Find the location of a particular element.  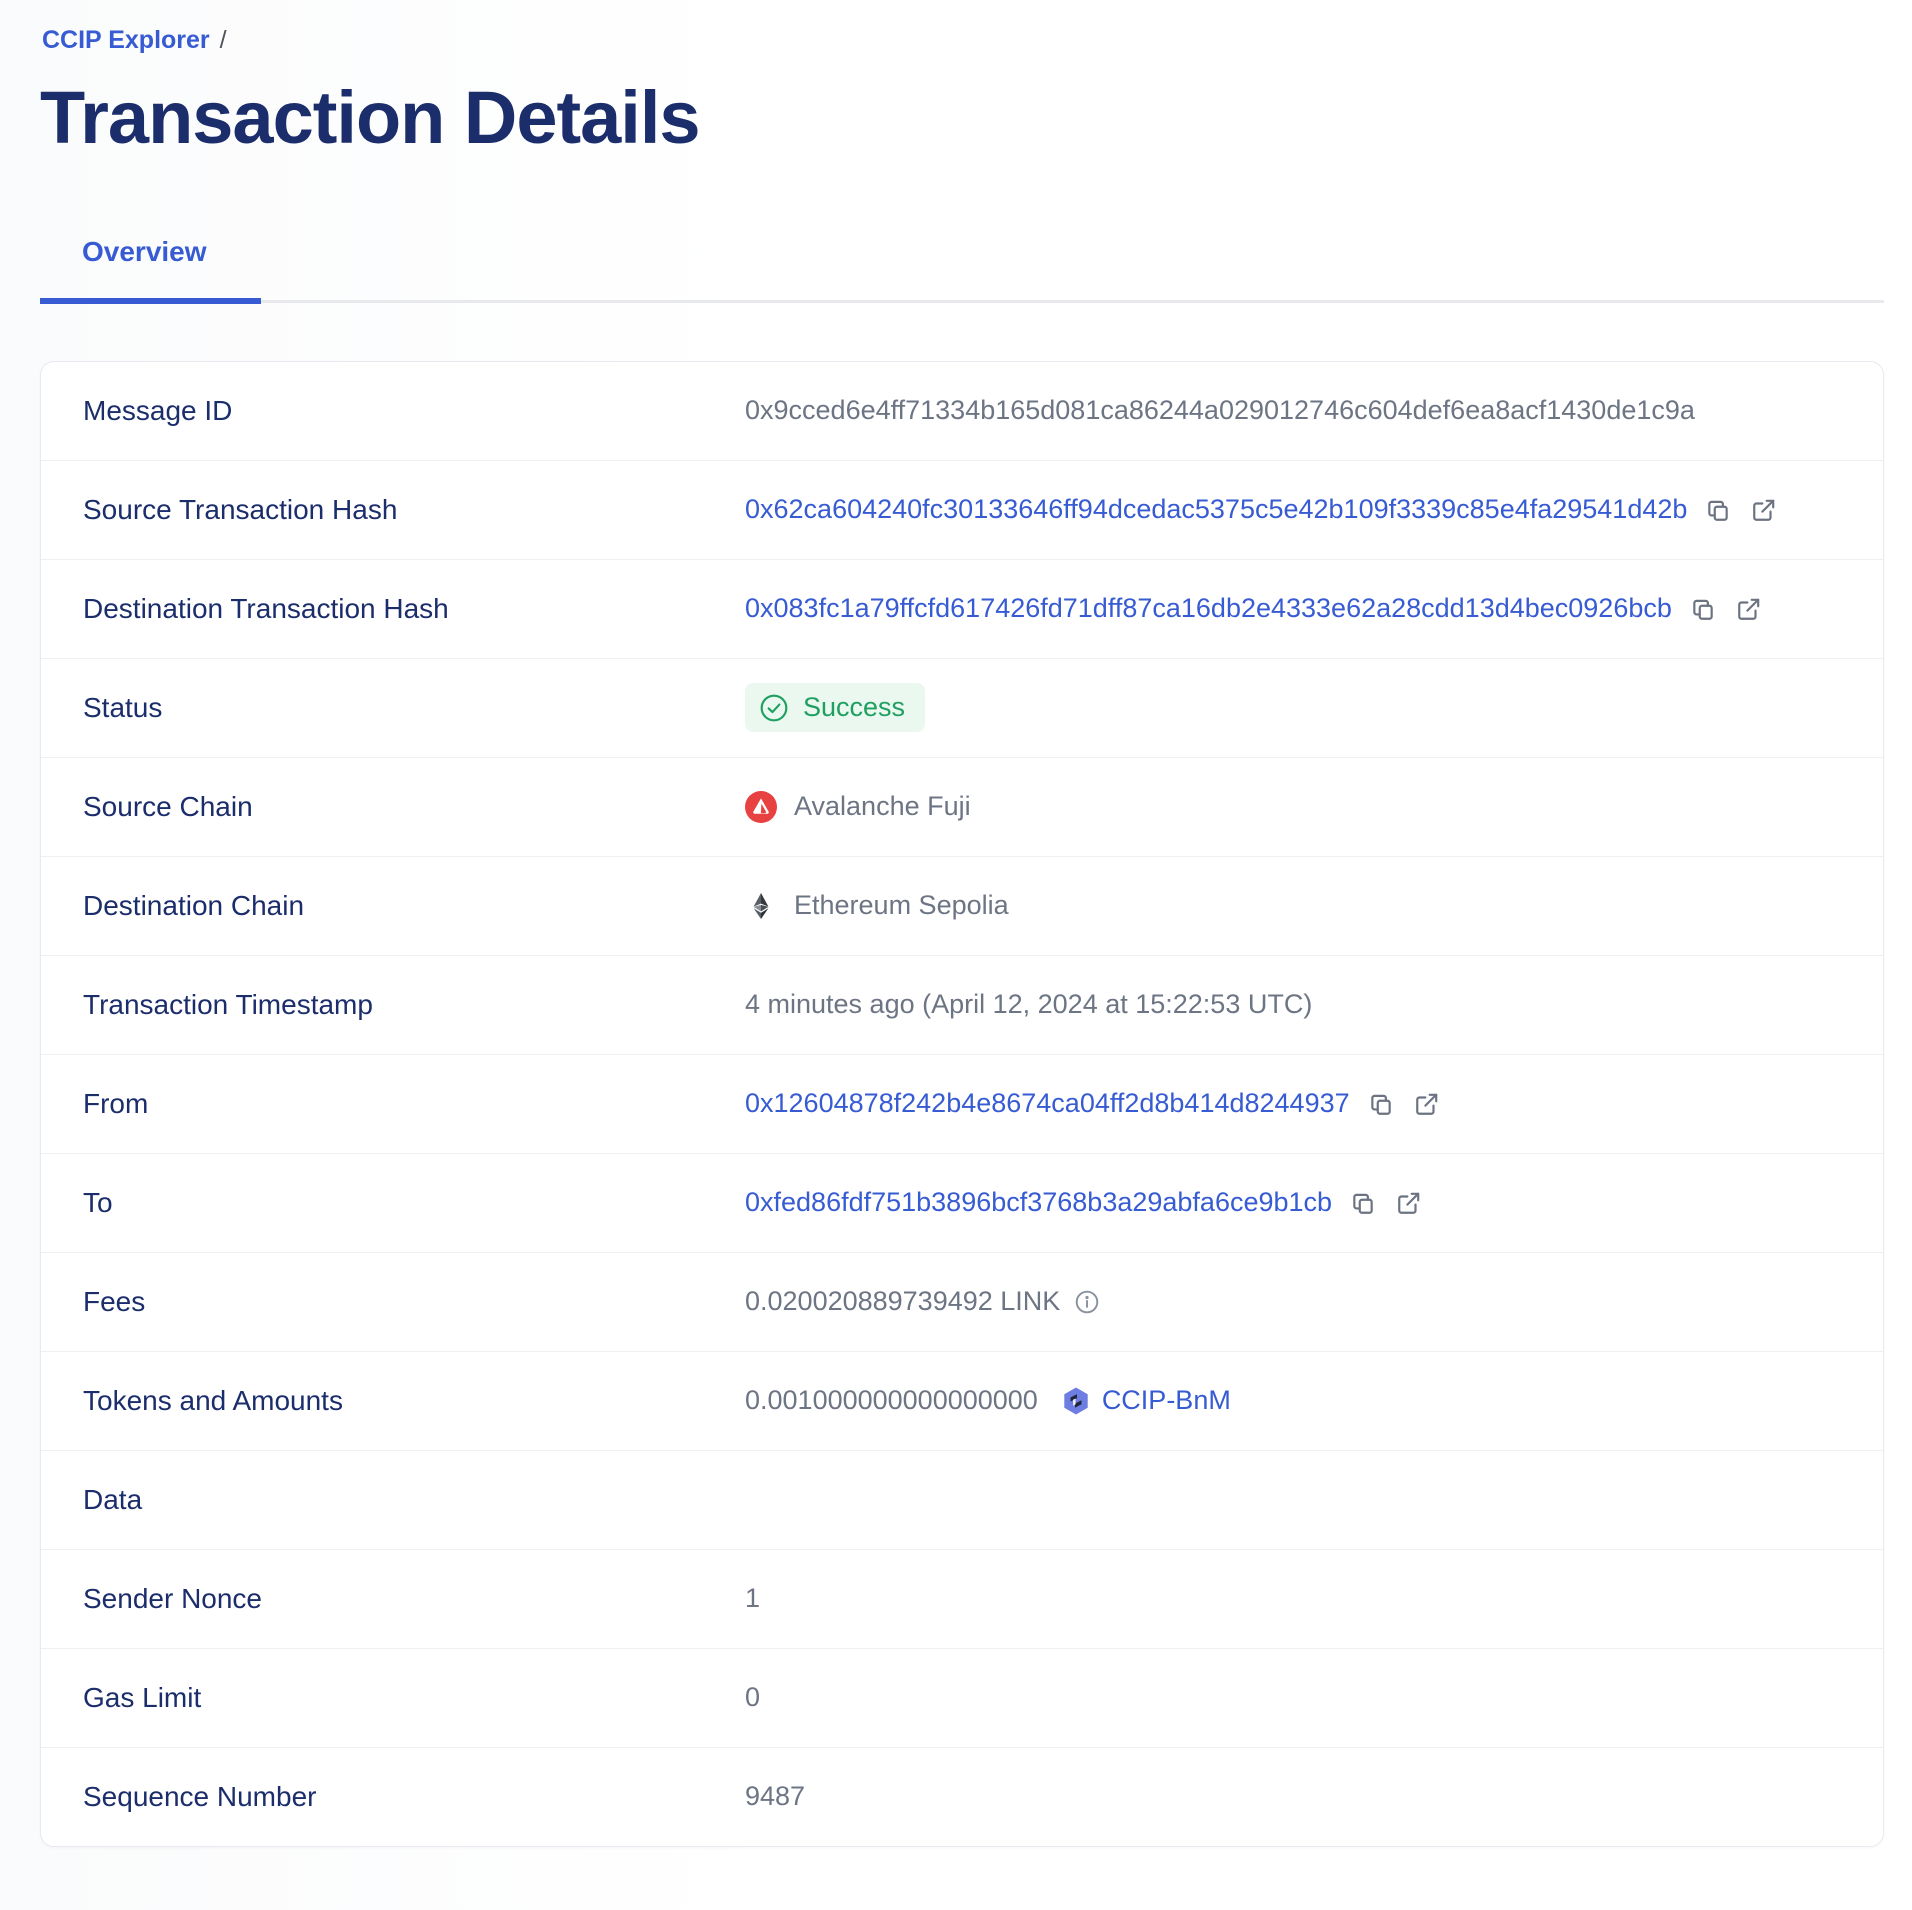

breadcrumb-link-ccip-explorer: CCIP Explorer is located at coordinates (126, 40).